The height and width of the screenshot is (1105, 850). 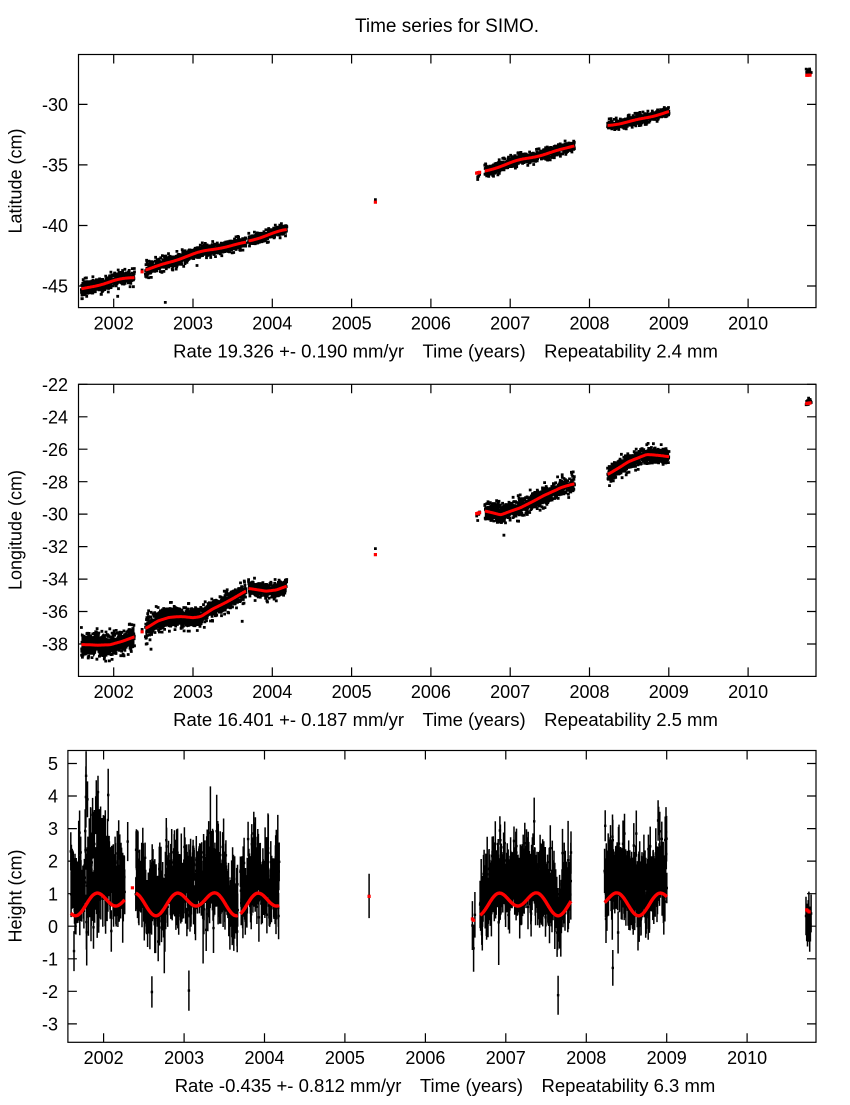 What do you see at coordinates (16, 895) in the screenshot?
I see `svg-text: Height (cm)` at bounding box center [16, 895].